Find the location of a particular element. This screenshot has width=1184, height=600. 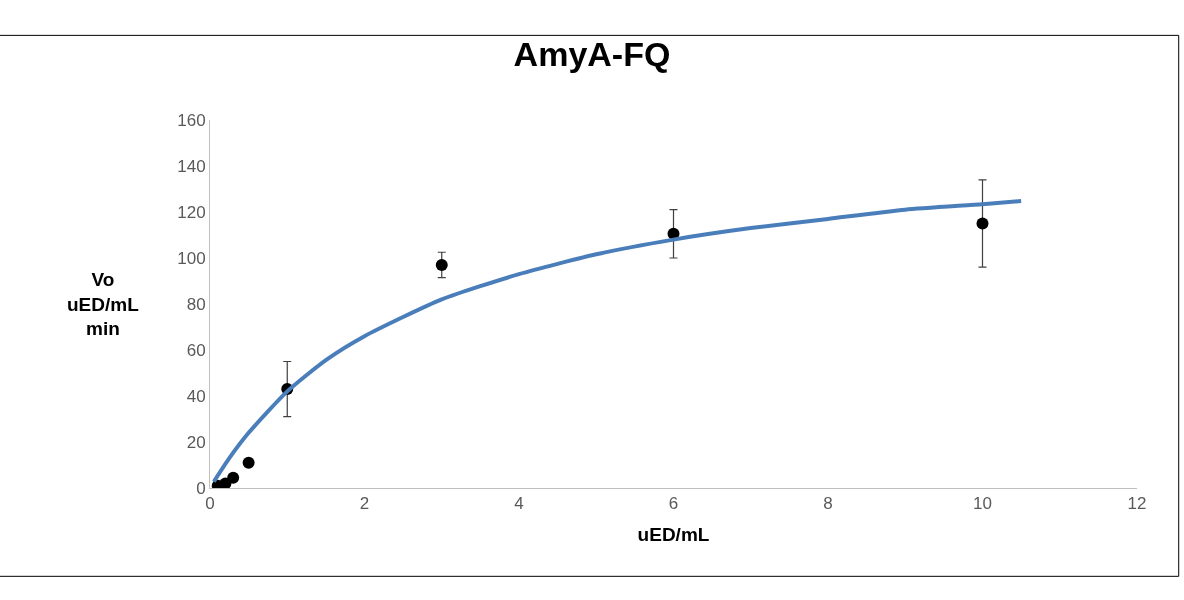

x-axis-title: uED/mL is located at coordinates (673, 535).